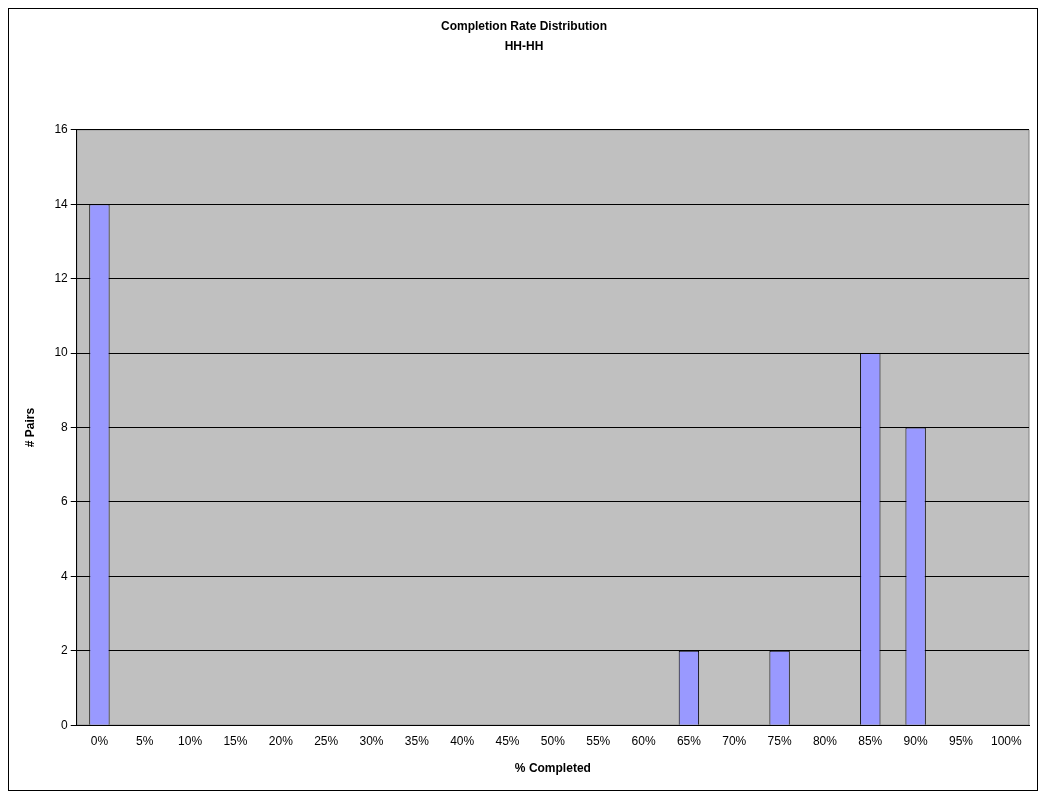 The width and height of the screenshot is (1046, 799). Describe the element at coordinates (1006, 740) in the screenshot. I see `x-tick-label: 100%` at that location.